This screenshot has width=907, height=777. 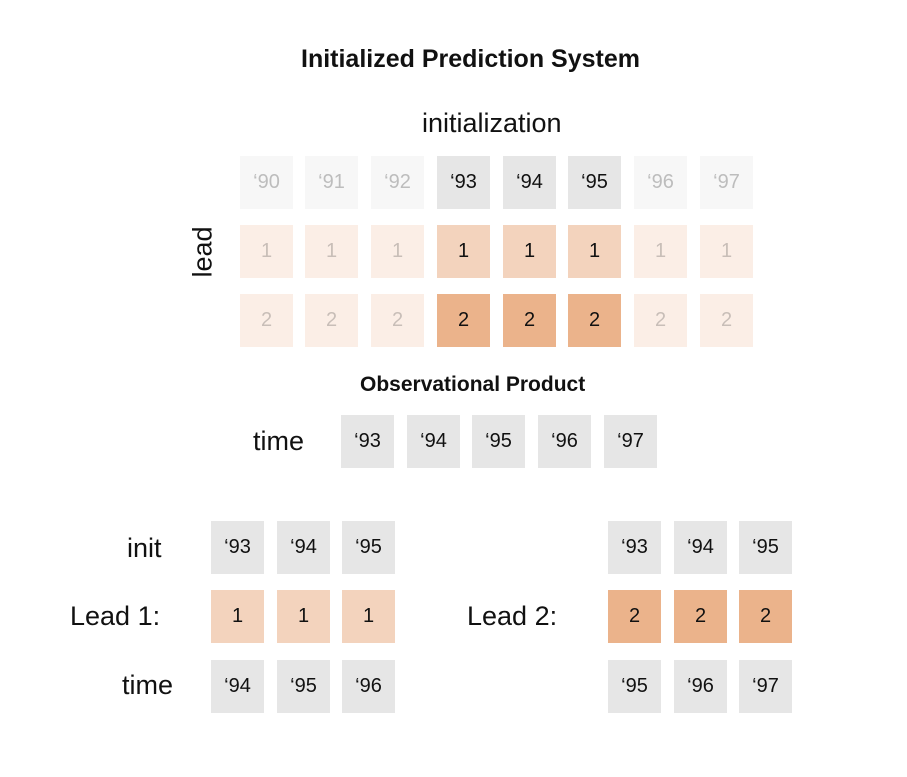 What do you see at coordinates (279, 441) in the screenshot?
I see `observational-time-label: time` at bounding box center [279, 441].